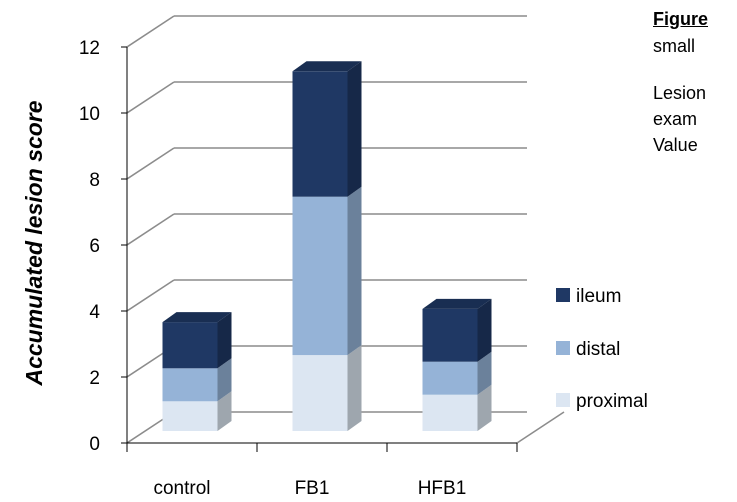  What do you see at coordinates (484, 407) in the screenshot?
I see `bar-side-proximal-HFB1` at bounding box center [484, 407].